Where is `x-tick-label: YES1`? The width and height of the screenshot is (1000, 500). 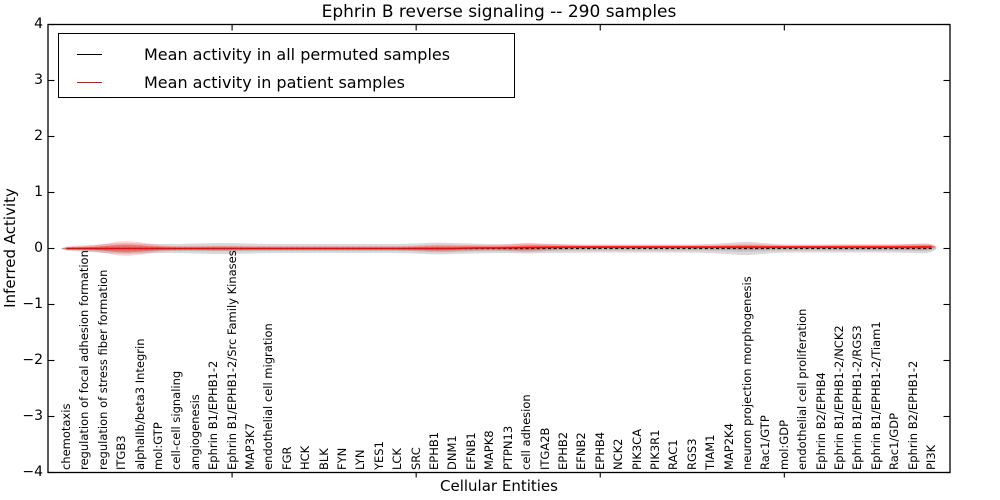 x-tick-label: YES1 is located at coordinates (378, 455).